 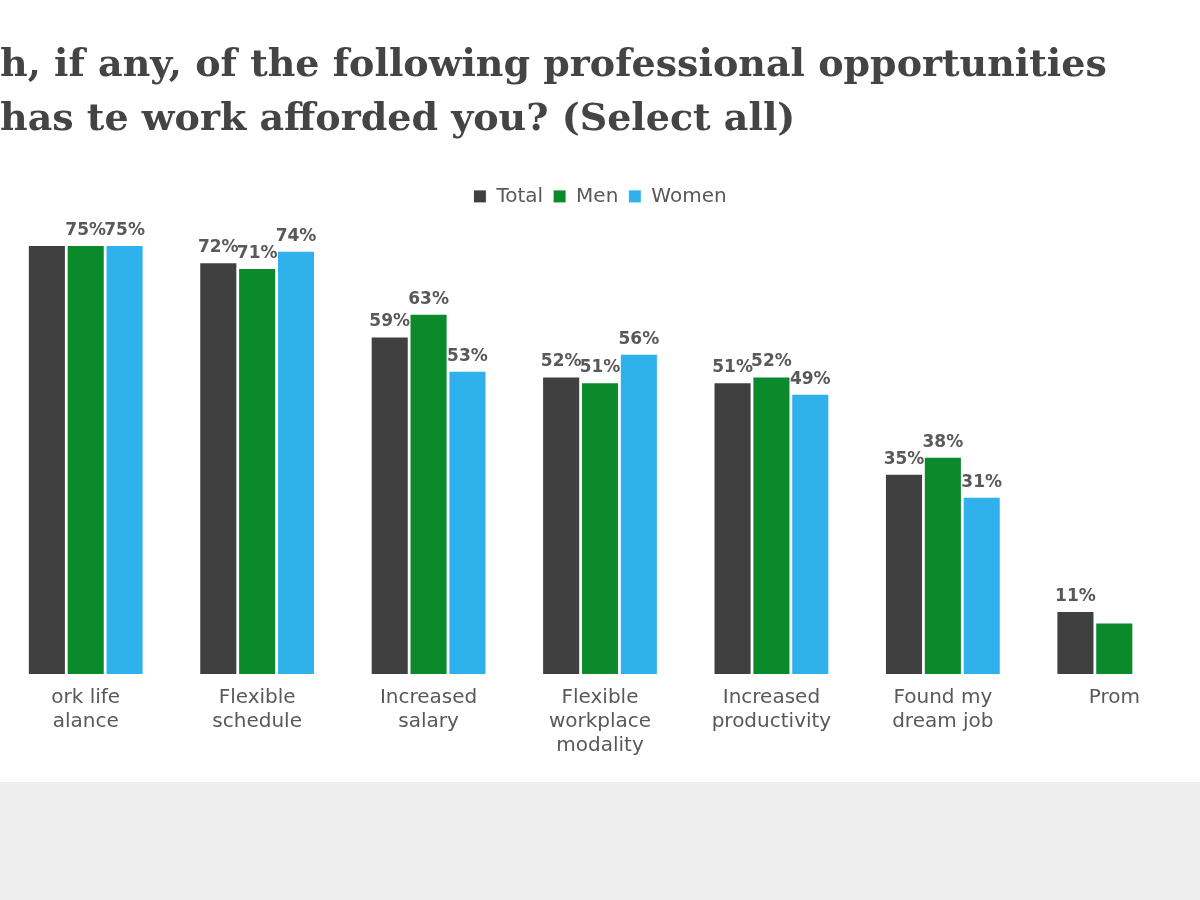 What do you see at coordinates (689, 194) in the screenshot?
I see `legend-label: Women` at bounding box center [689, 194].